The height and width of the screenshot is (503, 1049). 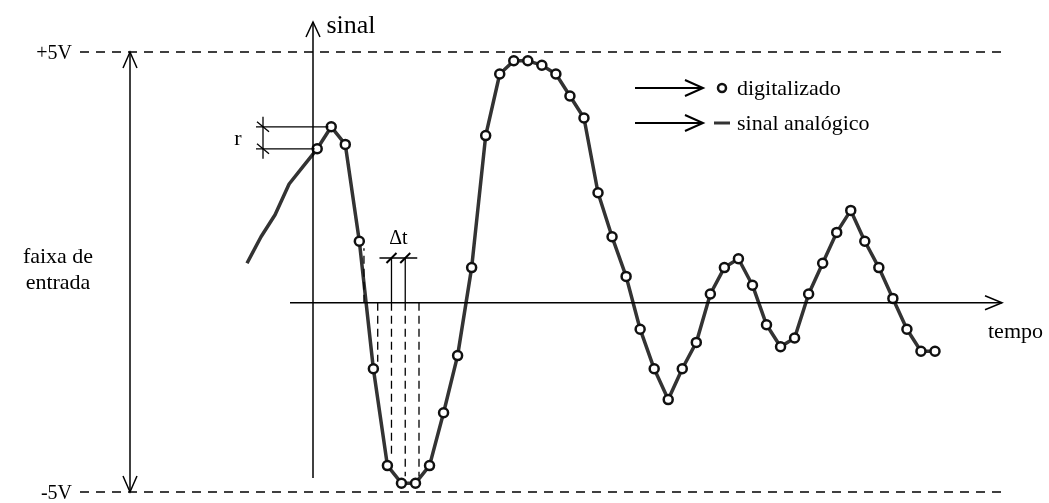 I want to click on annotation: r, so click(x=238, y=137).